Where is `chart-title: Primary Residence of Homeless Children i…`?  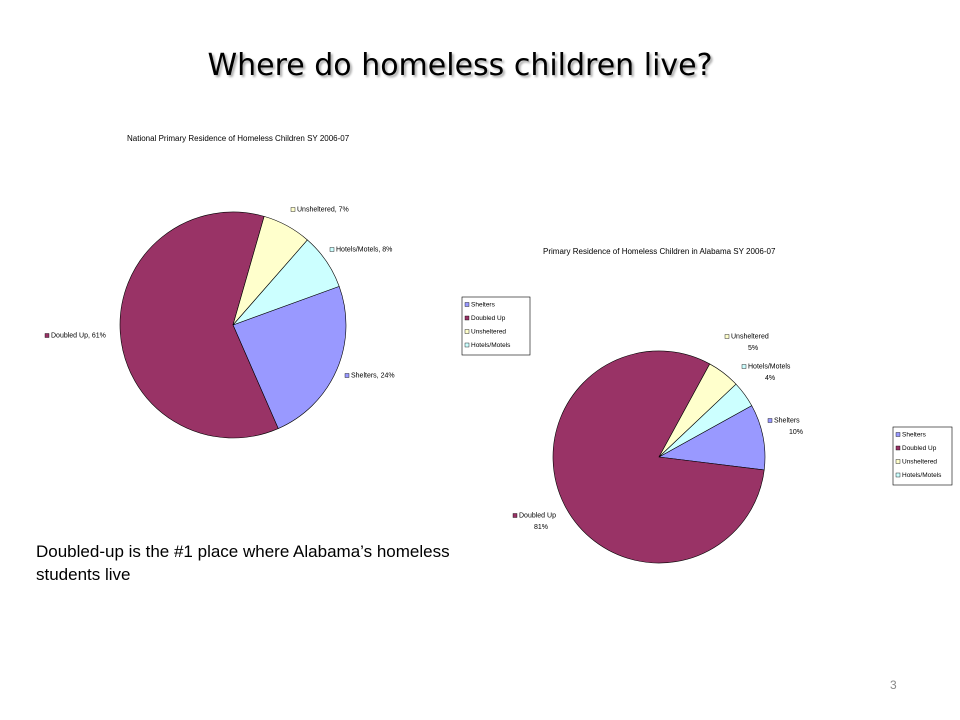 chart-title: Primary Residence of Homeless Children i… is located at coordinates (659, 251).